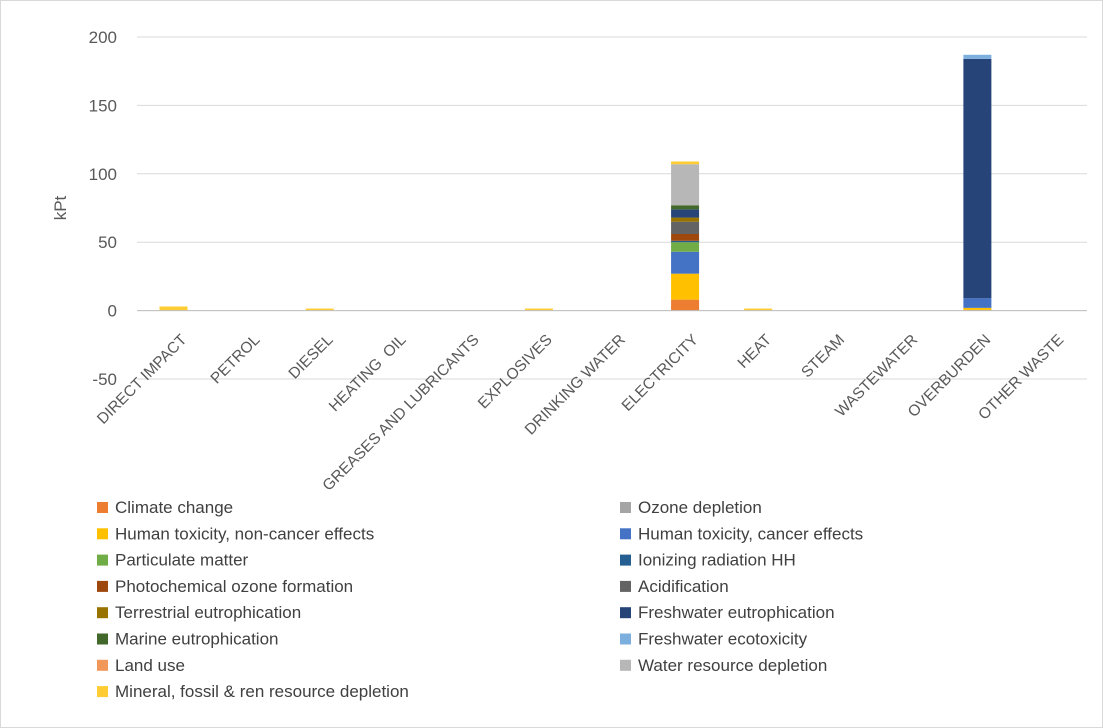 This screenshot has width=1103, height=728. Describe the element at coordinates (683, 586) in the screenshot. I see `legend-label: Acidification` at that location.